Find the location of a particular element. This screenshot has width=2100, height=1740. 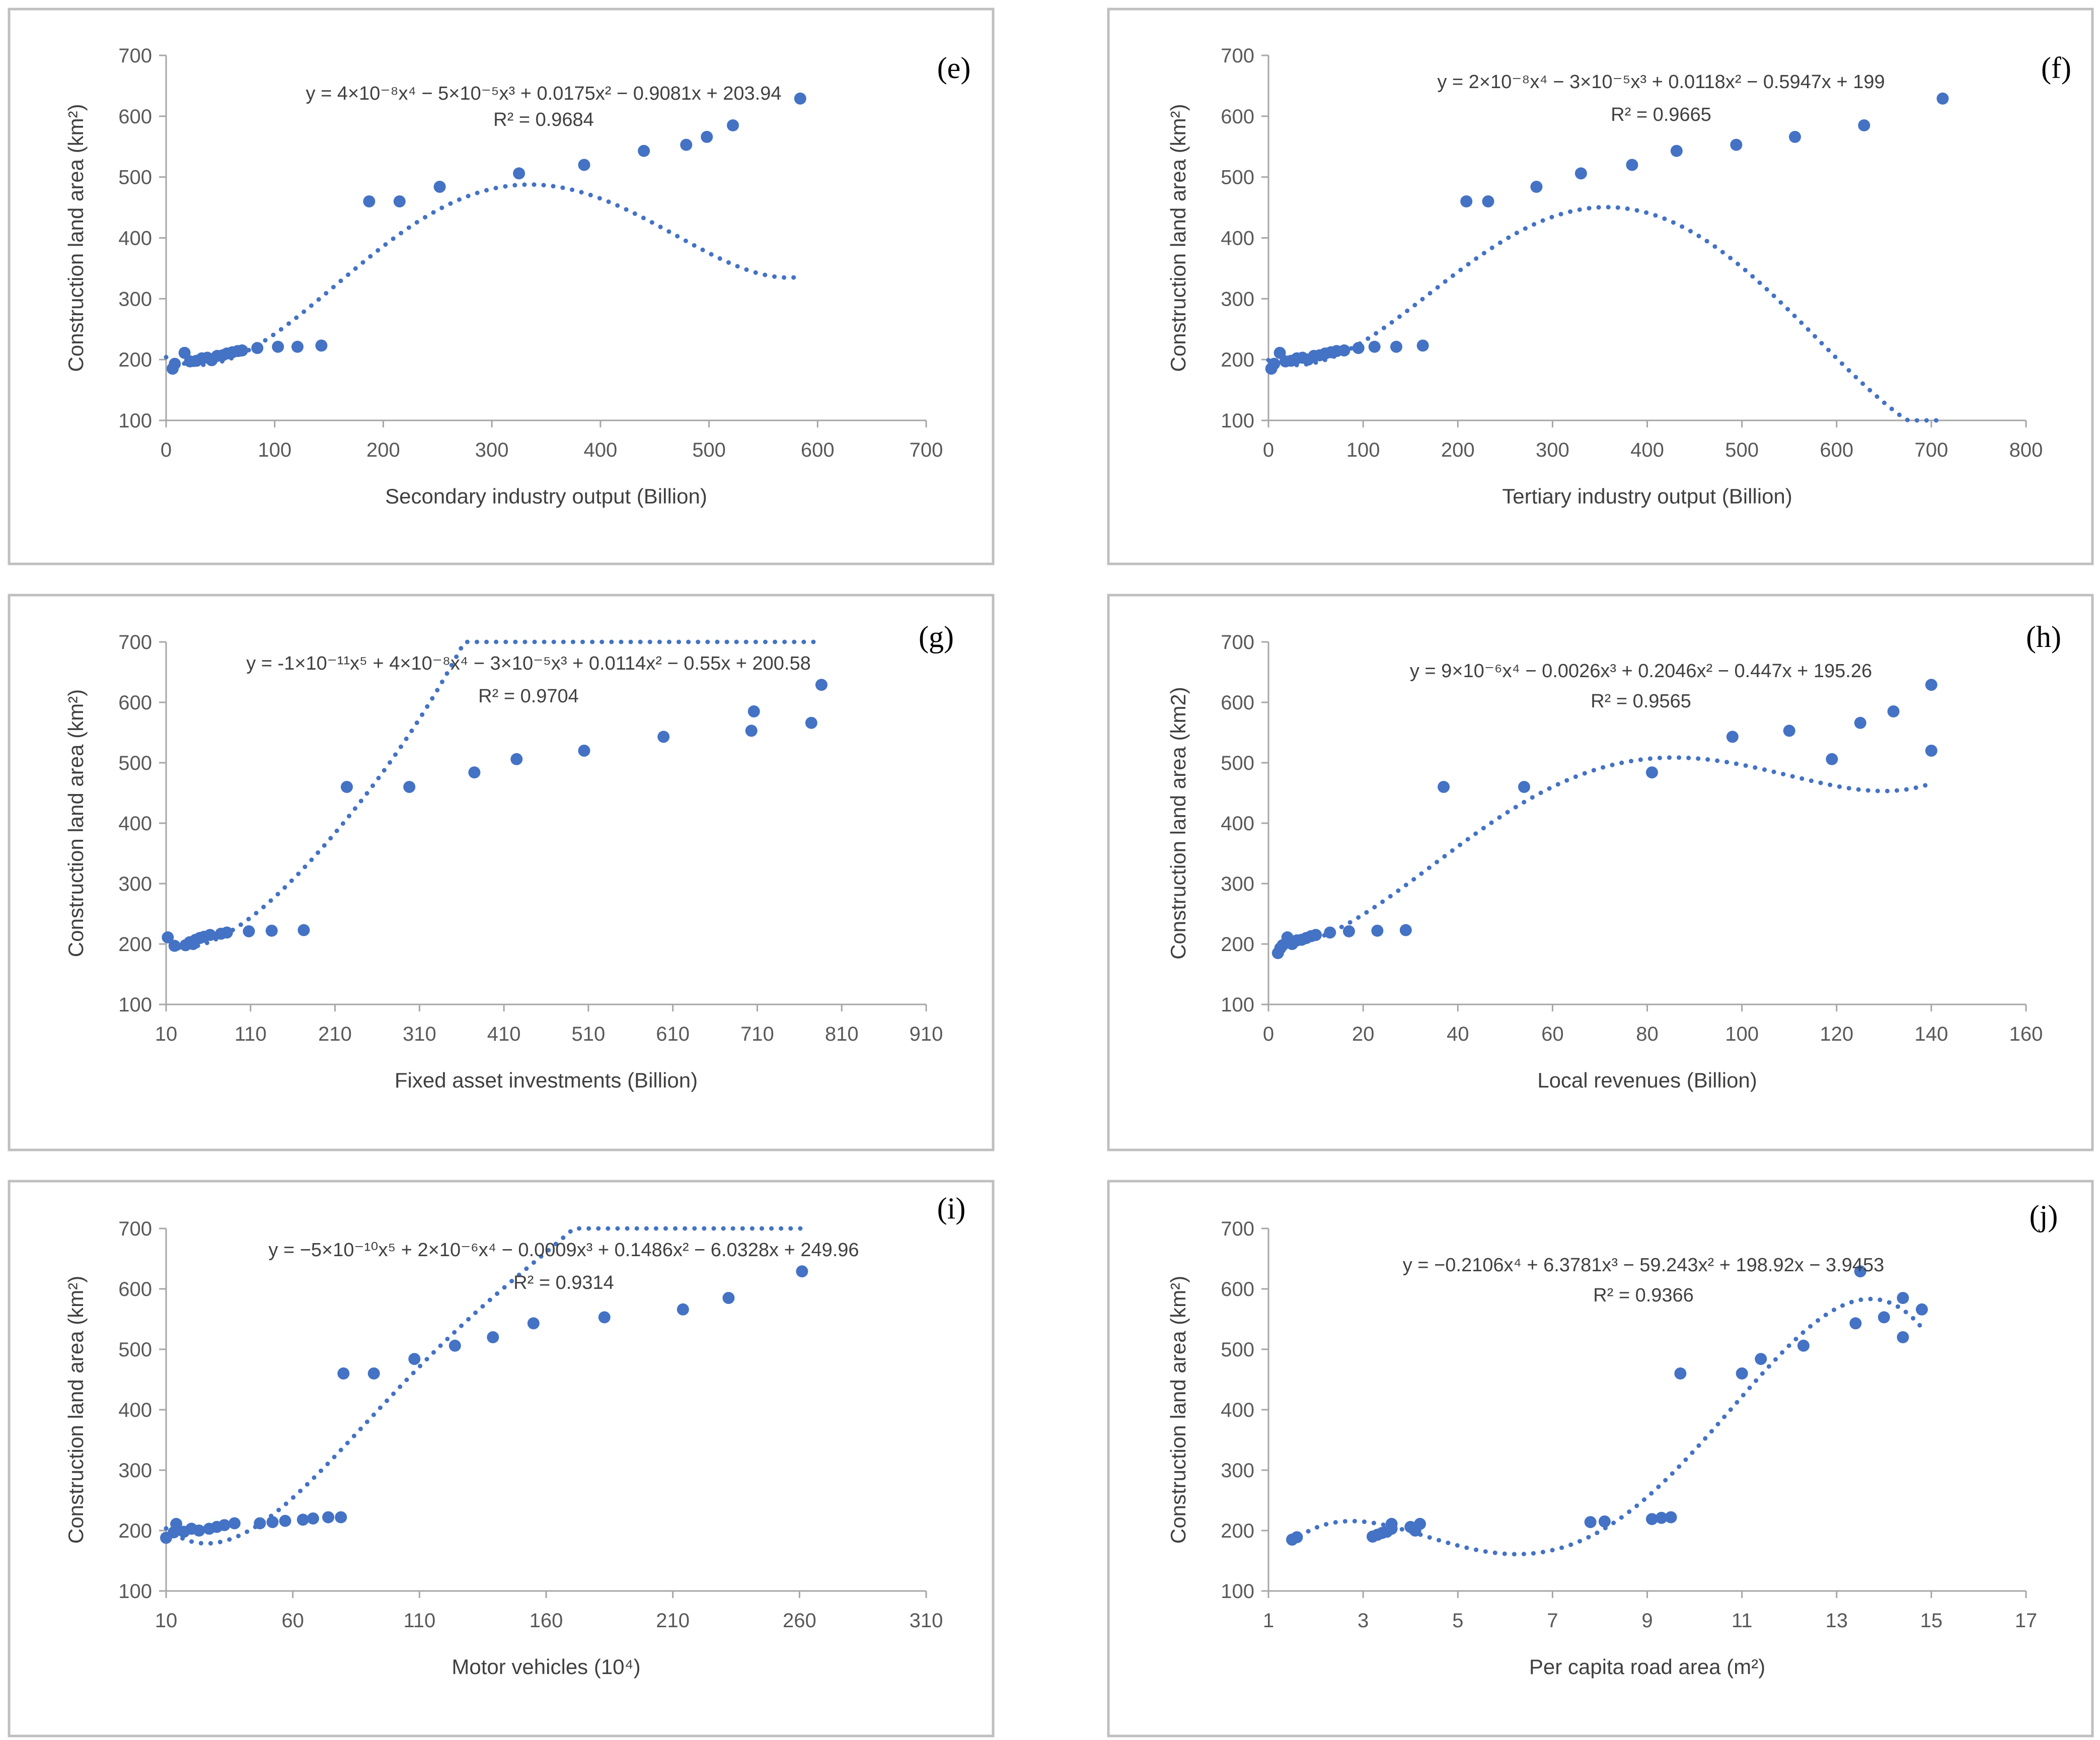

r-squared-label: R² = 0.9366 is located at coordinates (1644, 1295).